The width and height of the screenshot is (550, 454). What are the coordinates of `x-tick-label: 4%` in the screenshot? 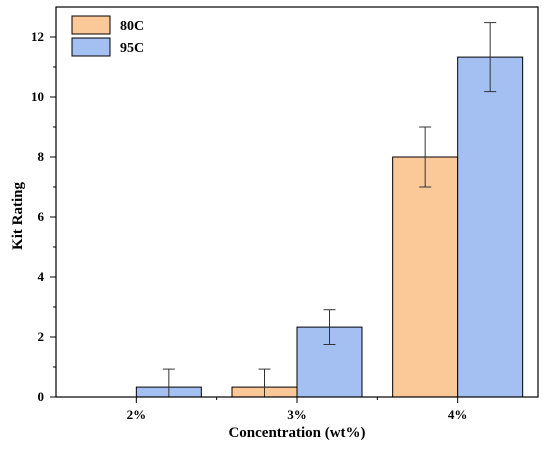 It's located at (458, 414).